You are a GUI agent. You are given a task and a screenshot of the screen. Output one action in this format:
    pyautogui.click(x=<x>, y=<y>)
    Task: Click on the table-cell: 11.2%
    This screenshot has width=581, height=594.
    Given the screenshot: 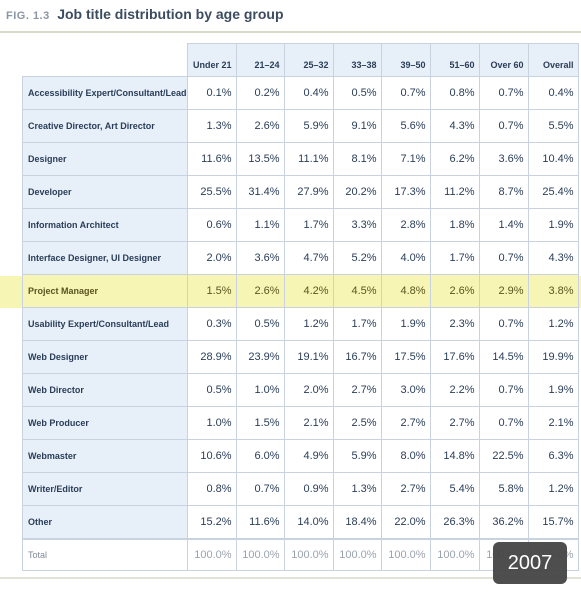 What is the action you would take?
    pyautogui.click(x=454, y=192)
    